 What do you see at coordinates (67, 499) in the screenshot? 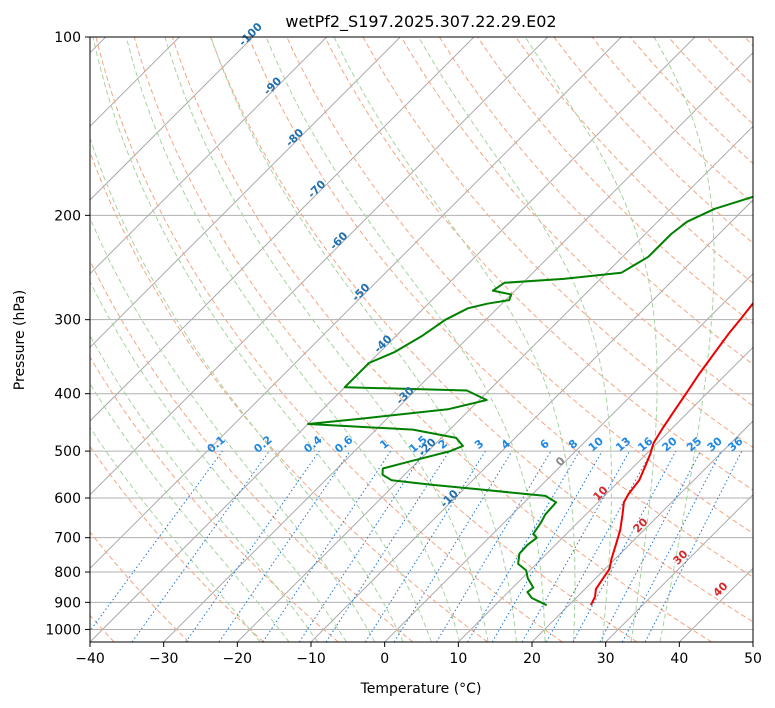
I see `y-tick-label: 600` at bounding box center [67, 499].